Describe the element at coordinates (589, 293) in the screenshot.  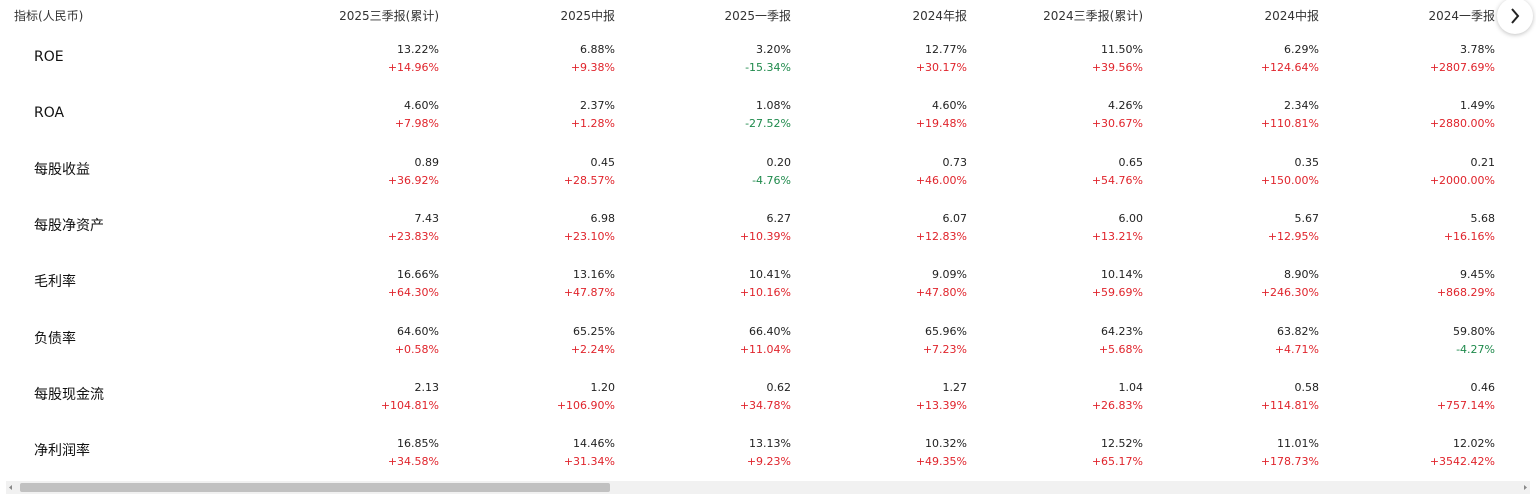
I see `cell-change: +47.87%` at that location.